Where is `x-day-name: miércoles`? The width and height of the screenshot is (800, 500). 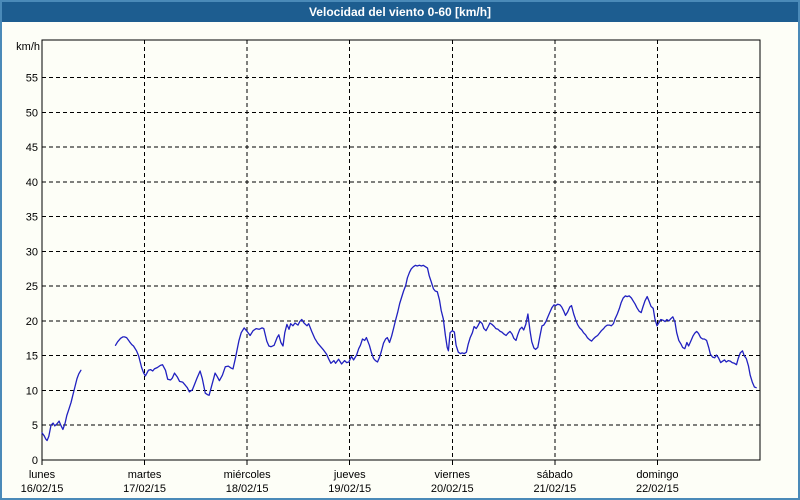
x-day-name: miércoles is located at coordinates (248, 475).